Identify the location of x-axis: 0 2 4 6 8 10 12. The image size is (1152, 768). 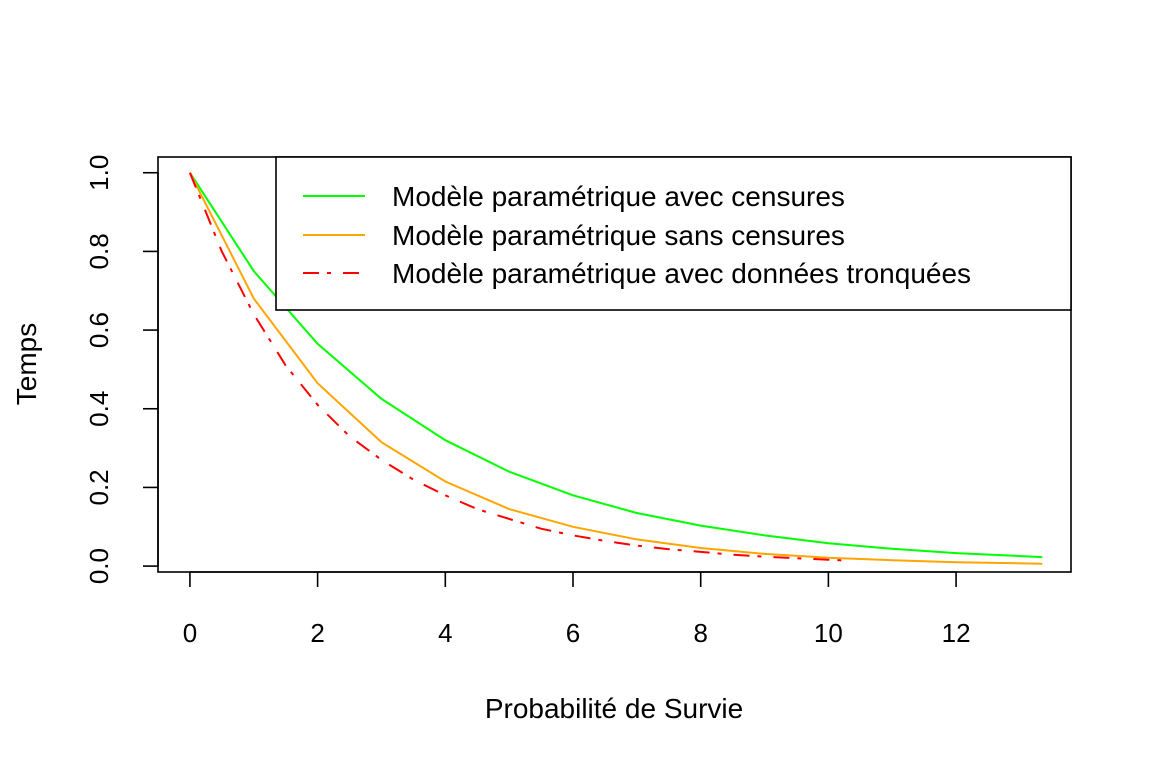
(577, 609).